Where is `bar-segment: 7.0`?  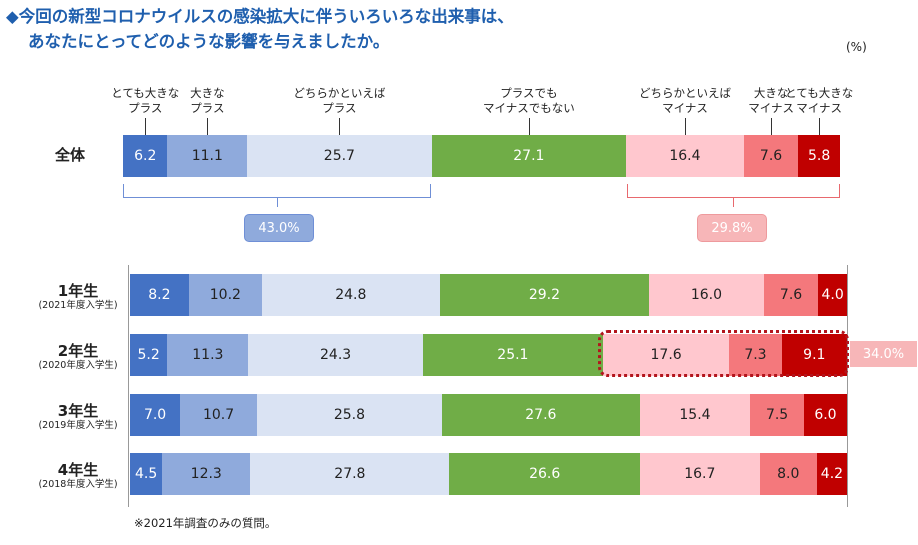
bar-segment: 7.0 is located at coordinates (155, 415).